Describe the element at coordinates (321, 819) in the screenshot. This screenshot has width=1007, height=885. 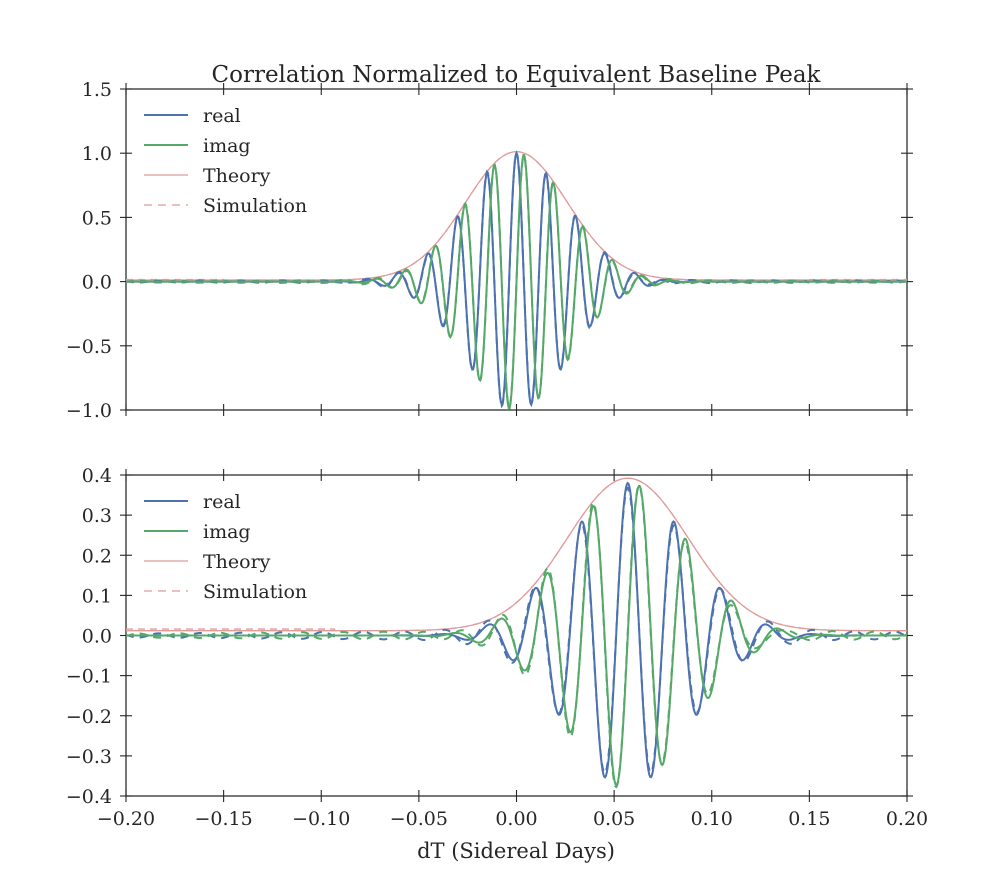
I see `x-tick-label: −0.10` at that location.